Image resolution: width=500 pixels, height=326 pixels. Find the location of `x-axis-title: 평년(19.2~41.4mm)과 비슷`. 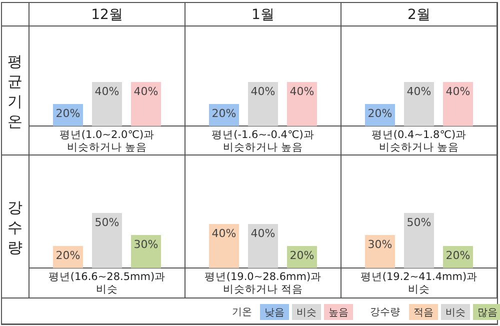

x-axis-title: 평년(19.2~41.4mm)과 비슷 is located at coordinates (419, 283).